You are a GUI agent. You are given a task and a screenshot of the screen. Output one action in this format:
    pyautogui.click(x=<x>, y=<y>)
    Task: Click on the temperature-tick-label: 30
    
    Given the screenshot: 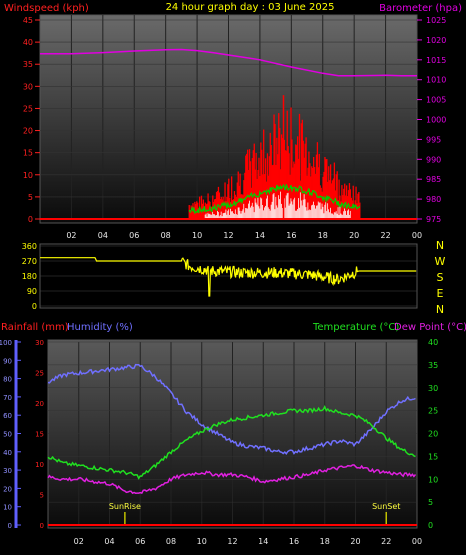 What is the action you would take?
    pyautogui.click(x=433, y=388)
    